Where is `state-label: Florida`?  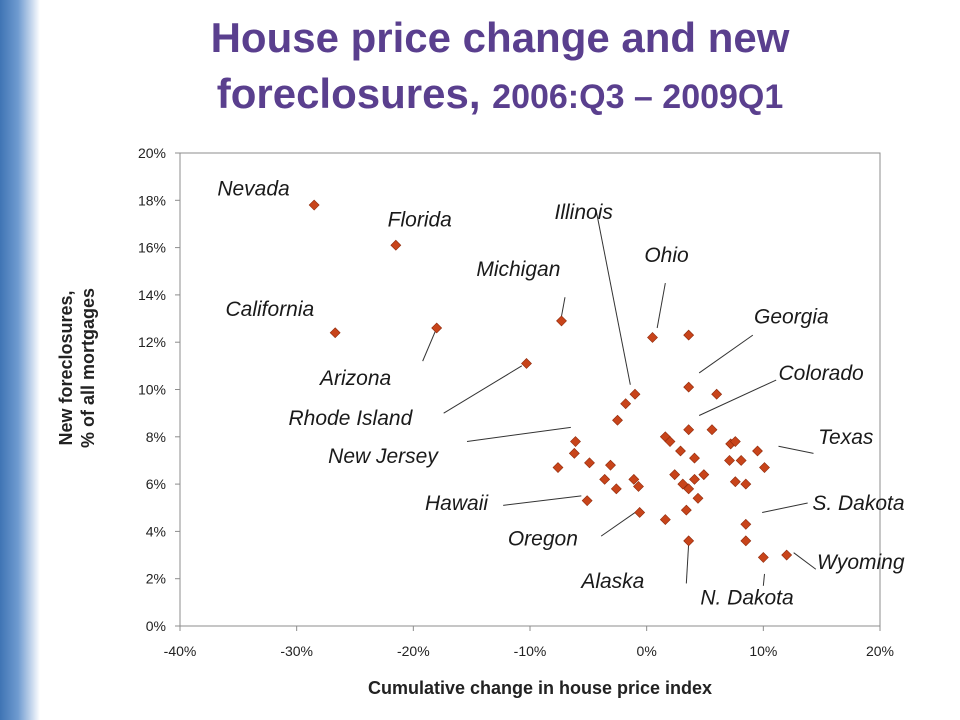
state-label: Florida is located at coordinates (420, 219).